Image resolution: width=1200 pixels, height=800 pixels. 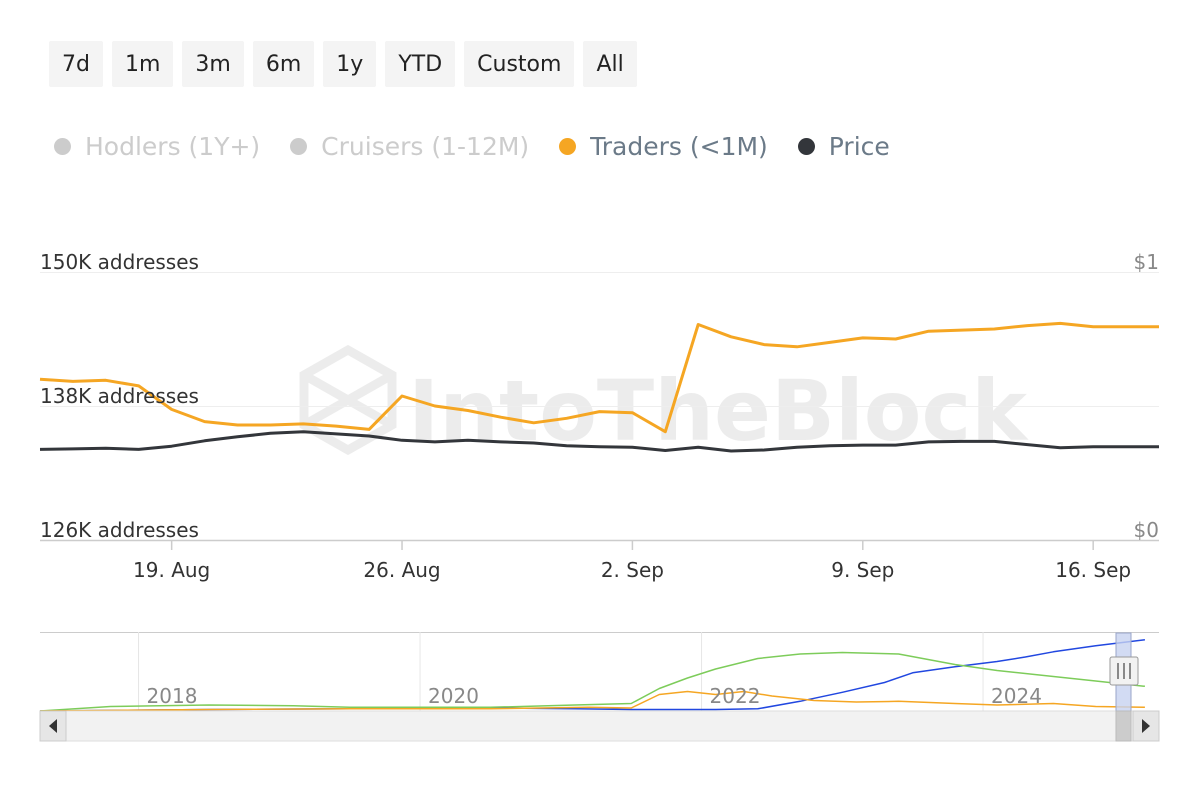 What do you see at coordinates (119, 530) in the screenshot?
I see `y-left-tick-label: 126K addresses` at bounding box center [119, 530].